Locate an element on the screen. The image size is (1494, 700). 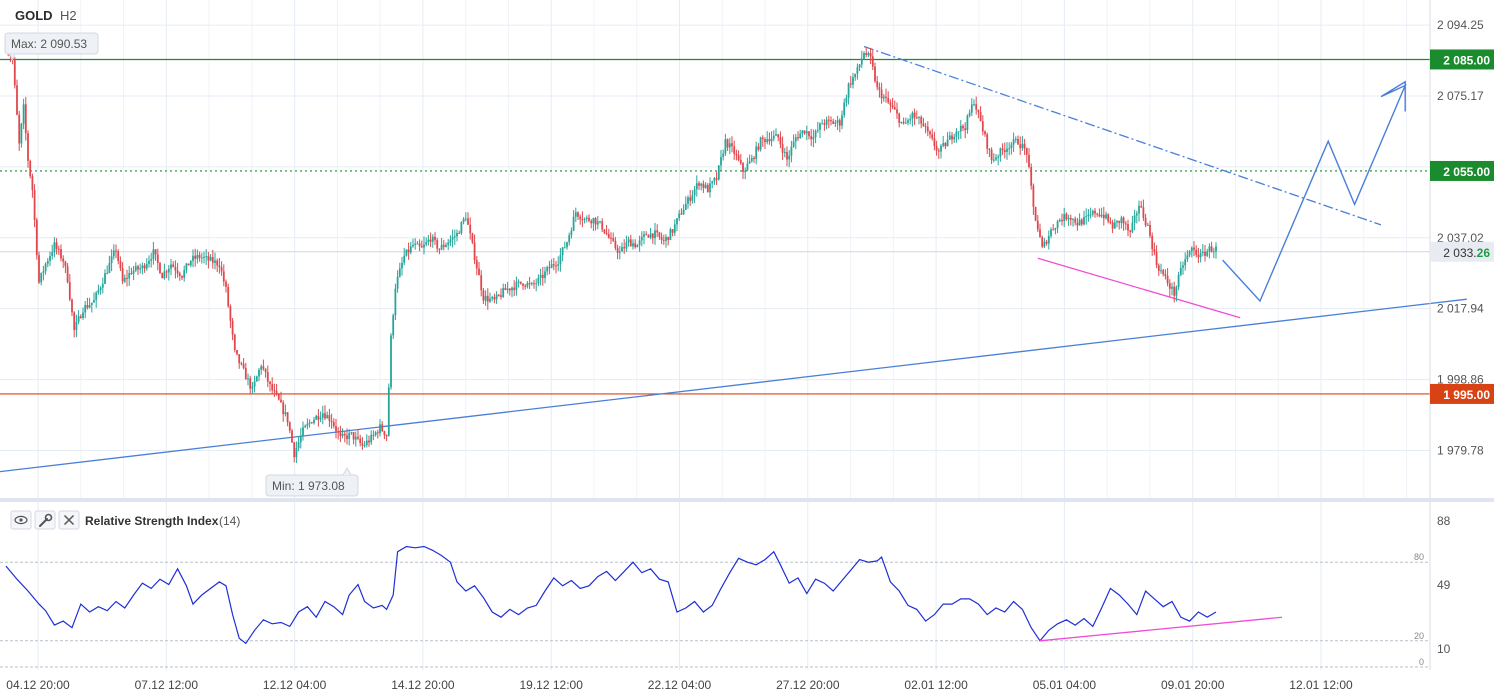
y-tick-label: 1 998.86 is located at coordinates (1460, 380).